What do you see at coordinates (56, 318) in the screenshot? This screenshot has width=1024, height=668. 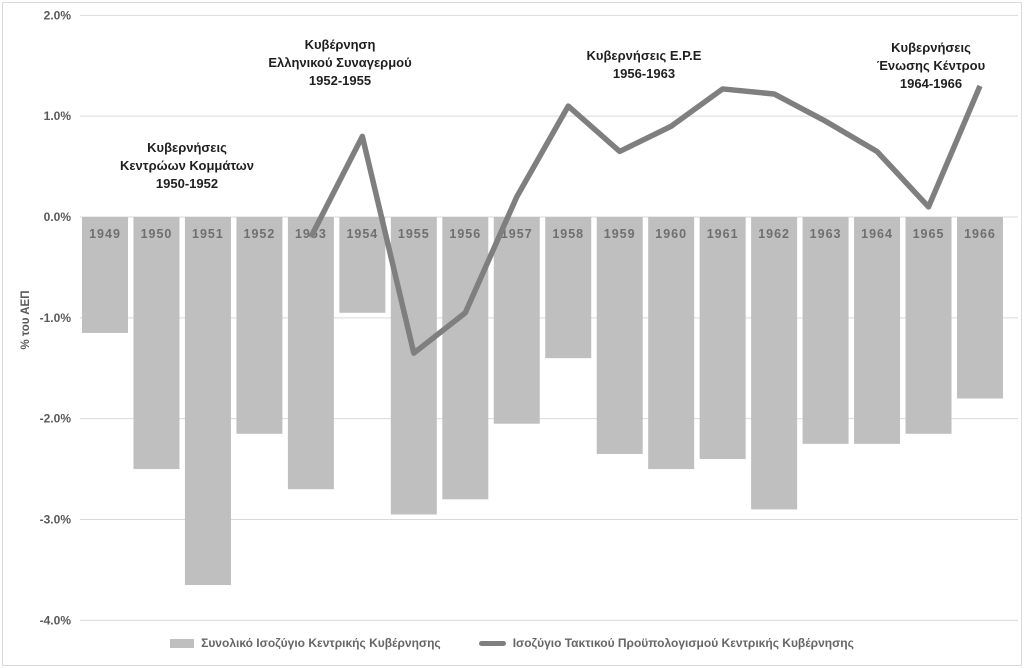 I see `y-tick-label: -1.0%` at bounding box center [56, 318].